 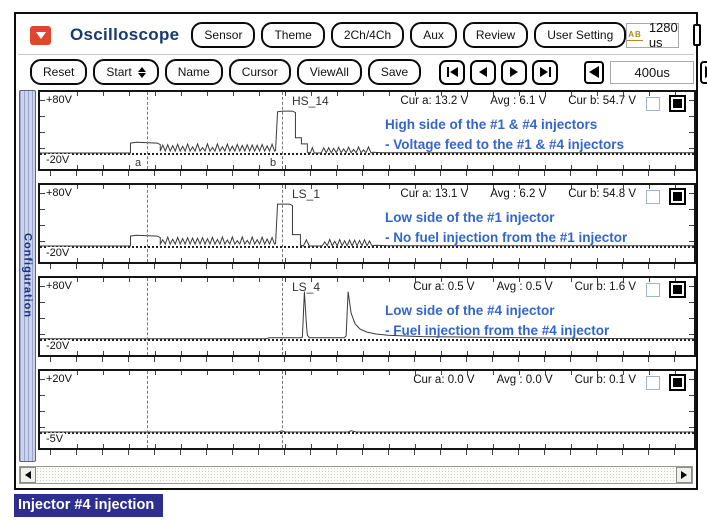 I want to click on list-menu-icon, so click(x=696, y=35).